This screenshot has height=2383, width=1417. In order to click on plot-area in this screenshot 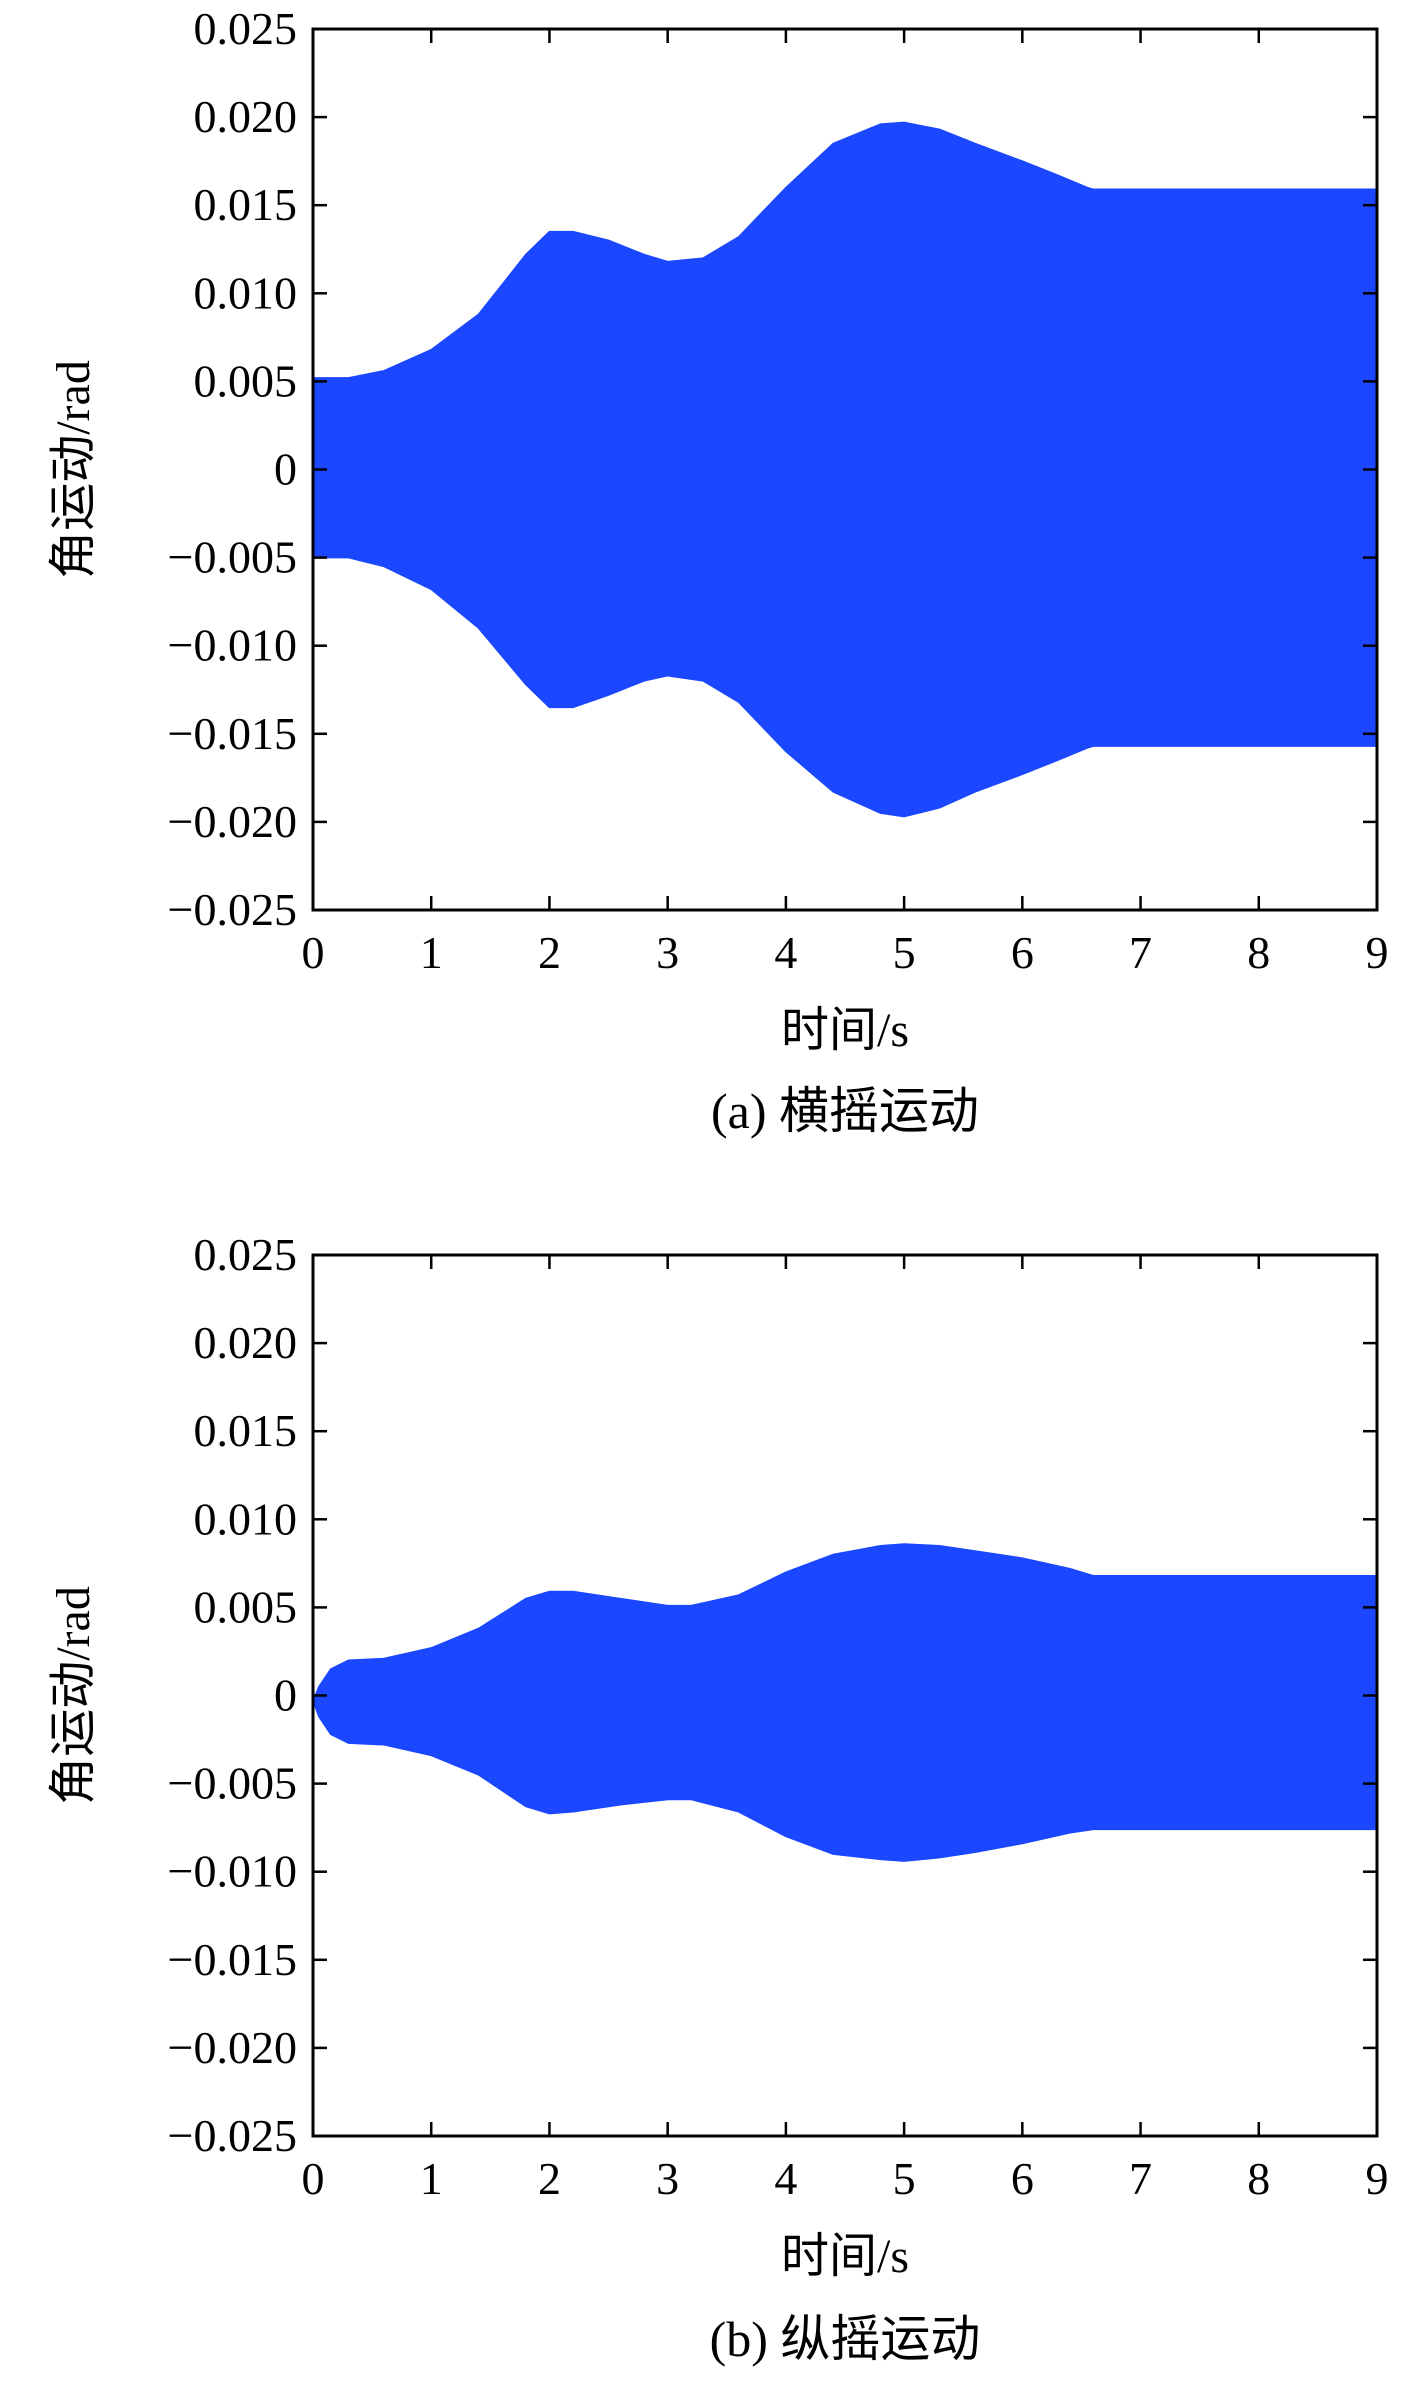, I will do `click(845, 1702)`.